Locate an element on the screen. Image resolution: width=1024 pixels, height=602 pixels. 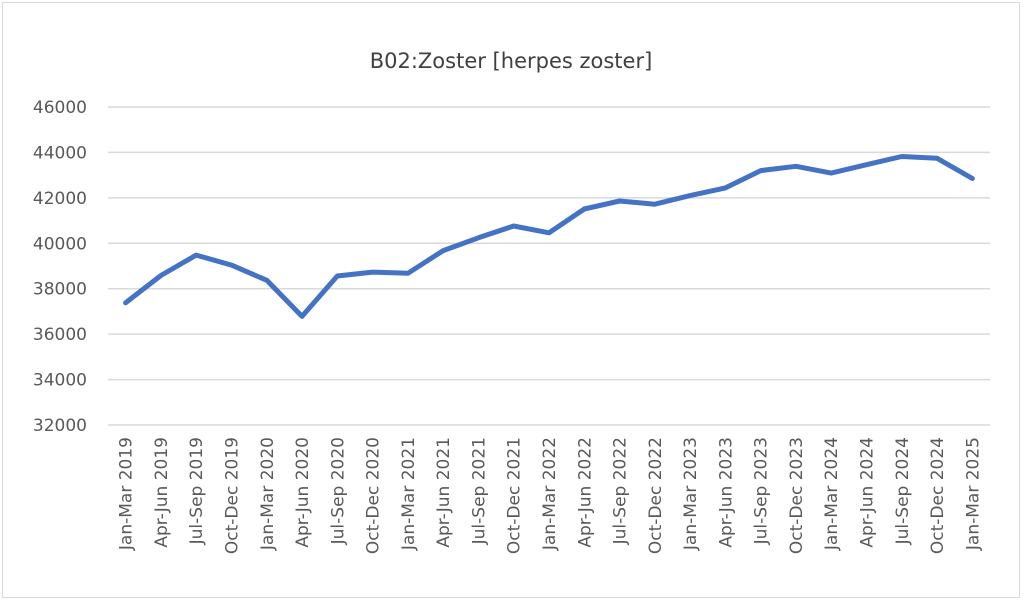
y-axis-ticks: 32000 34000 36000 38000 40000 42000 44000 46000 is located at coordinates (60, 267).